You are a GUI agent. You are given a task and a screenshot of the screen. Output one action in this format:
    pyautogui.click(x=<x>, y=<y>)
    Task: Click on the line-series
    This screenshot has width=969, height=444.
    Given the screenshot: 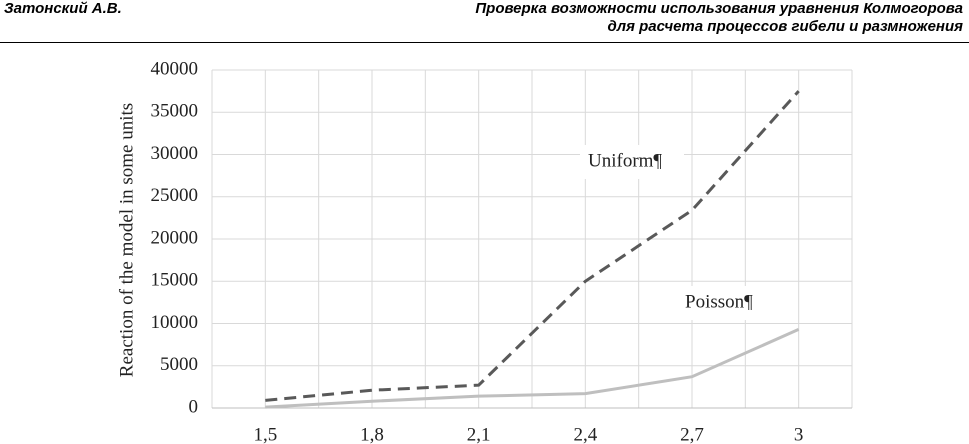 What is the action you would take?
    pyautogui.click(x=532, y=368)
    